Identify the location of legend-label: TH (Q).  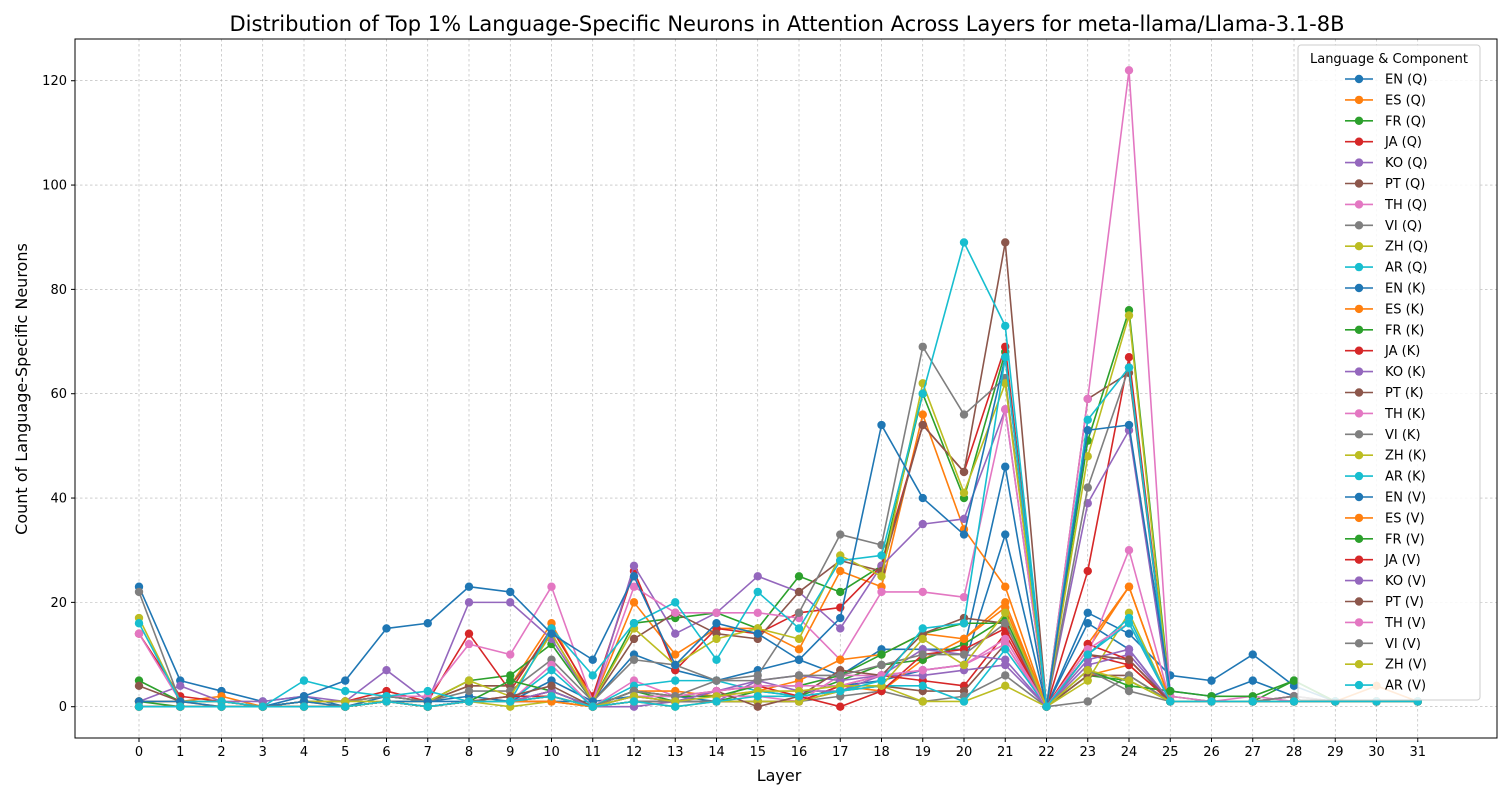
(1405, 205).